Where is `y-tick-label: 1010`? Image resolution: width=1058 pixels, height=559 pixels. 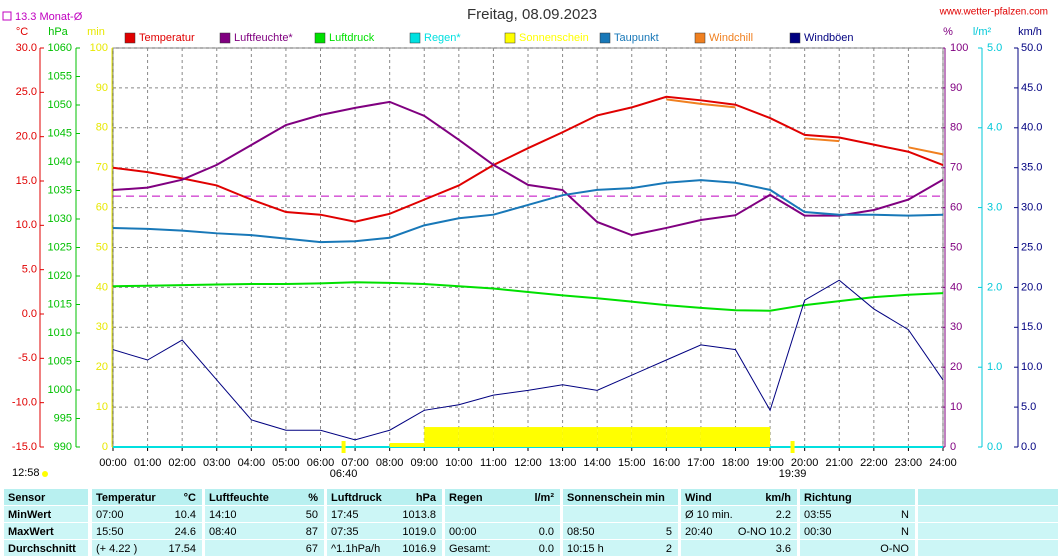
y-tick-label: 1010 is located at coordinates (60, 333).